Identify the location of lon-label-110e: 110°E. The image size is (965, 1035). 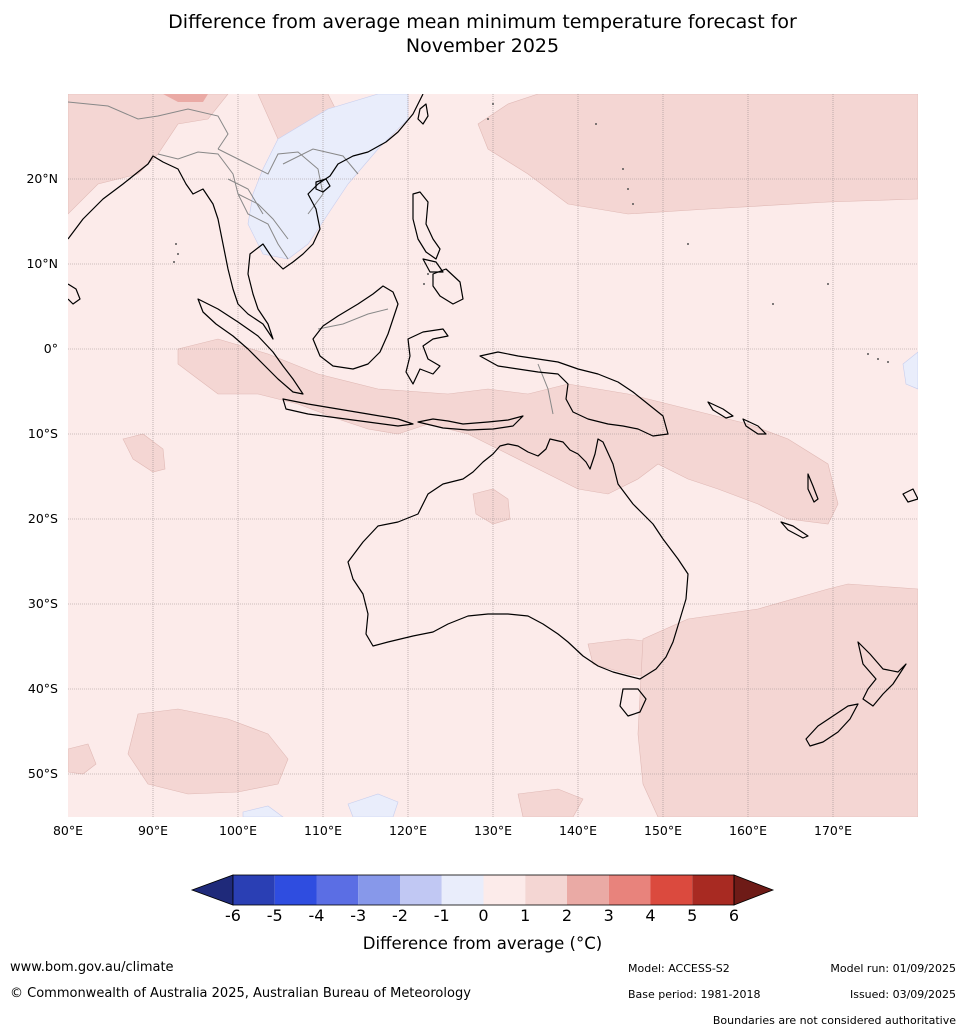
(323, 830).